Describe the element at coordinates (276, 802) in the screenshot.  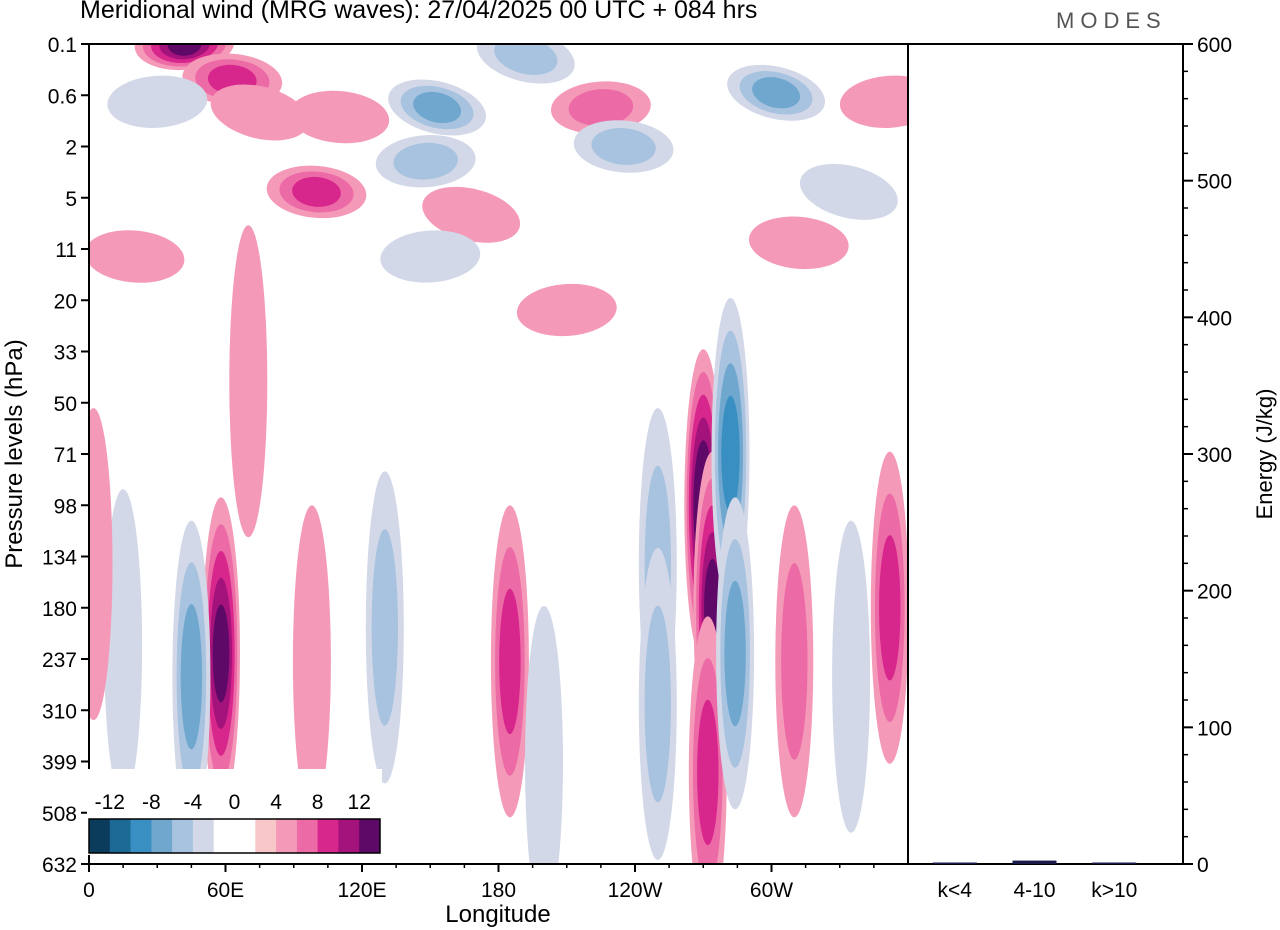
I see `colorbar-tick-label: 4` at that location.